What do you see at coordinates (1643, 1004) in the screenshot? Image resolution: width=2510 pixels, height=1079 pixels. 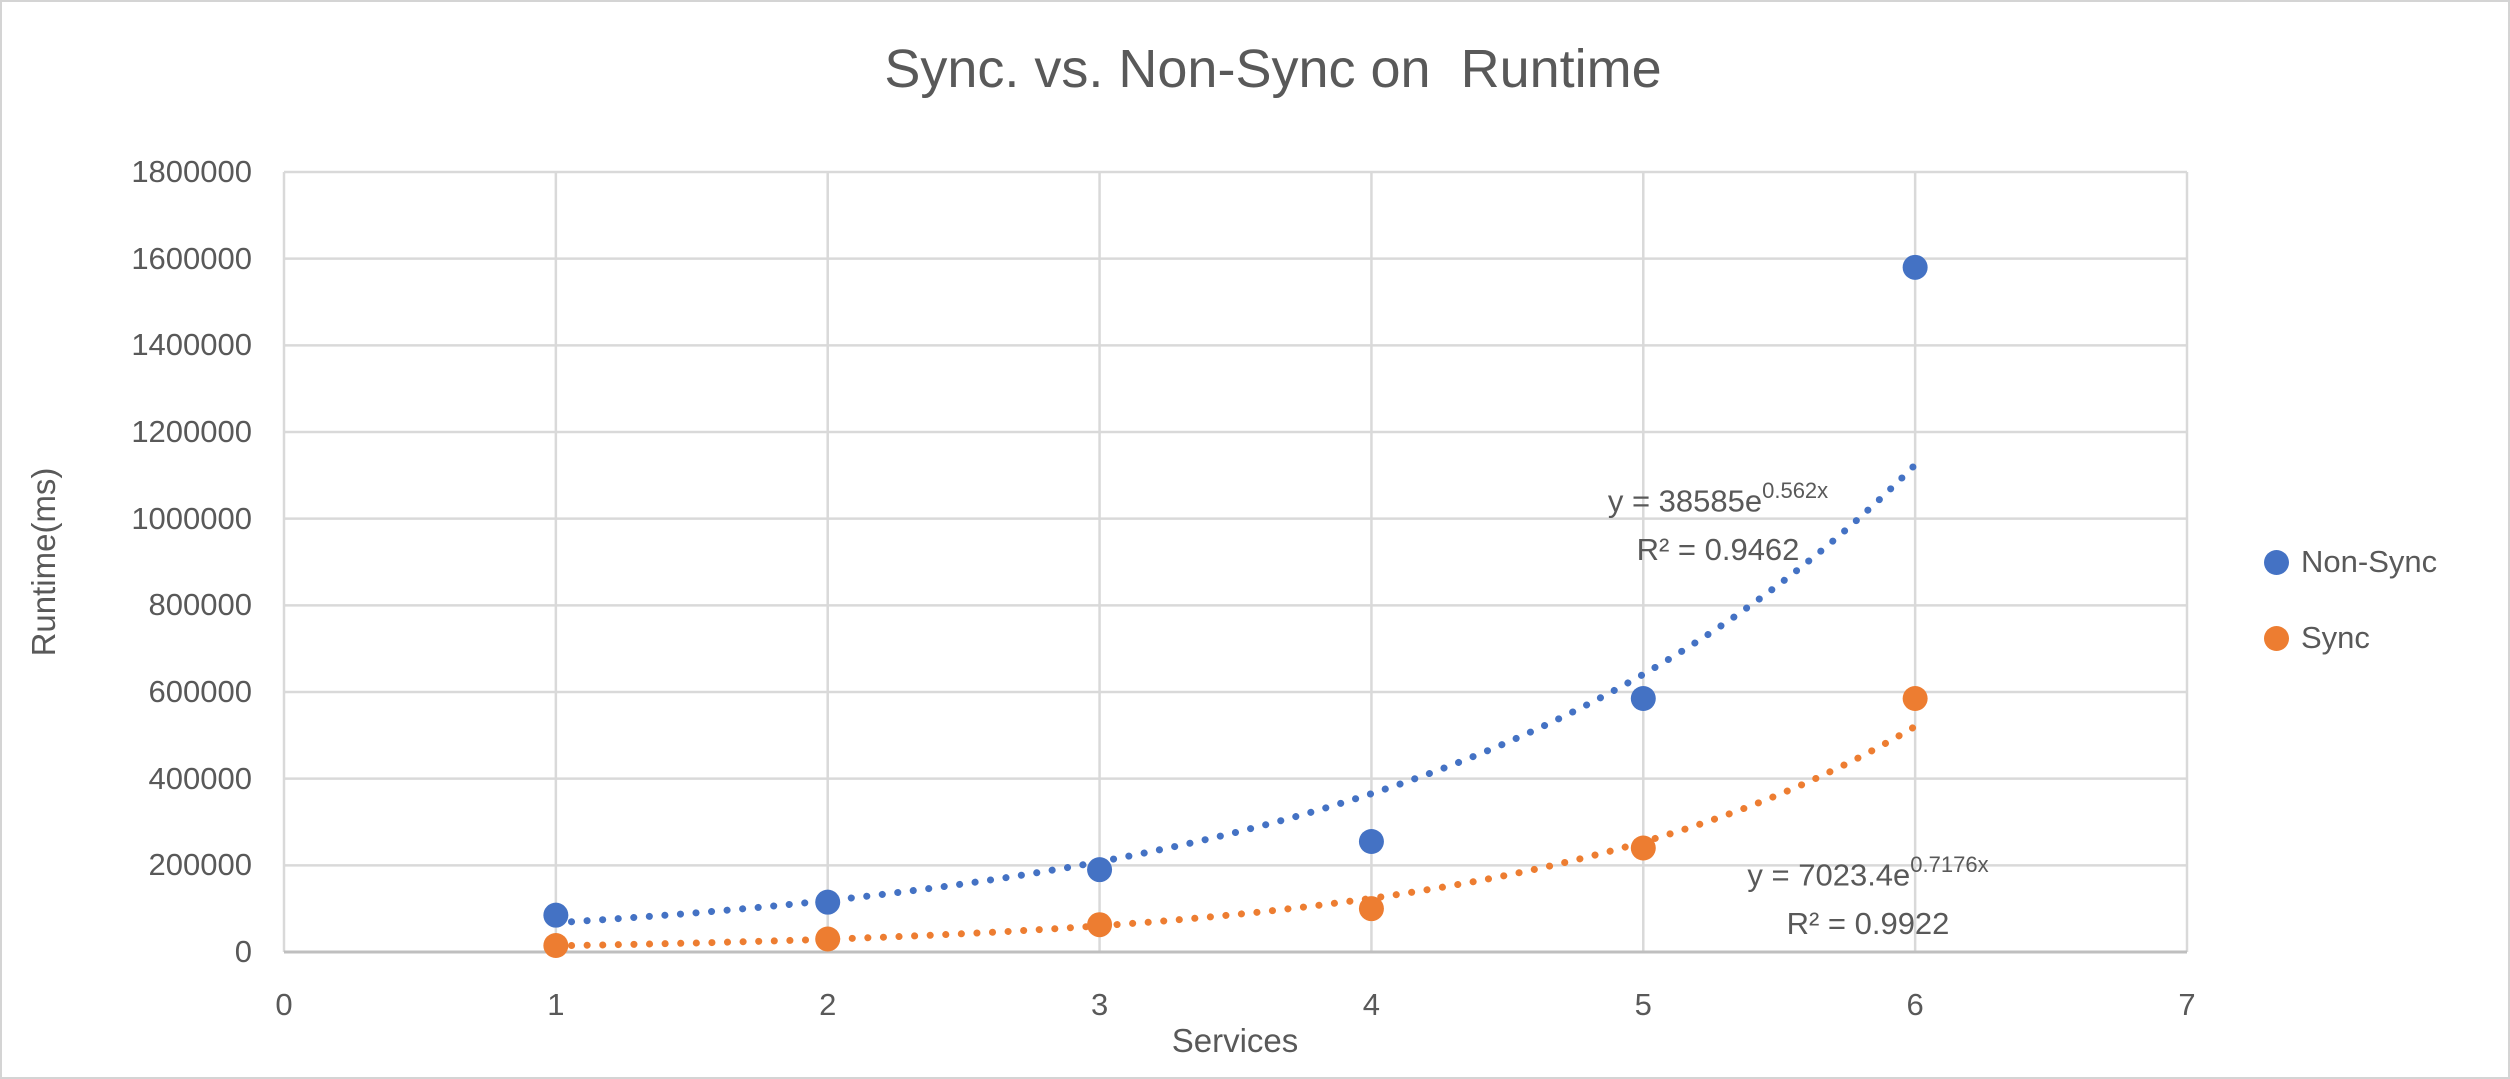 I see `x-axis-tick-label: 5` at bounding box center [1643, 1004].